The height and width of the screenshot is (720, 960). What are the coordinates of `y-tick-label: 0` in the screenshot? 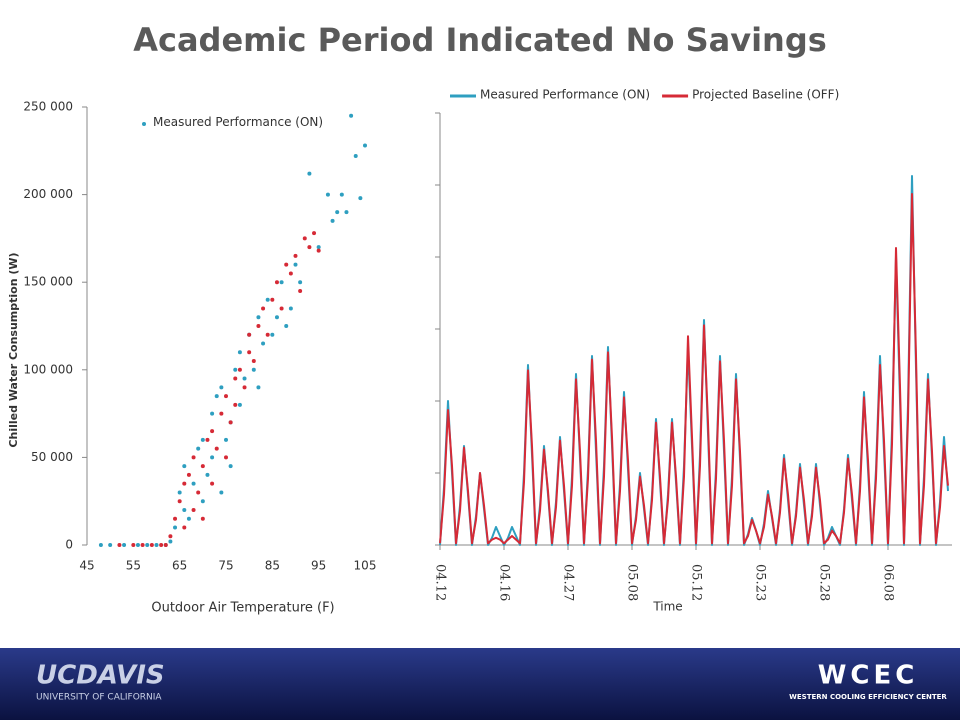 It's located at (69, 545).